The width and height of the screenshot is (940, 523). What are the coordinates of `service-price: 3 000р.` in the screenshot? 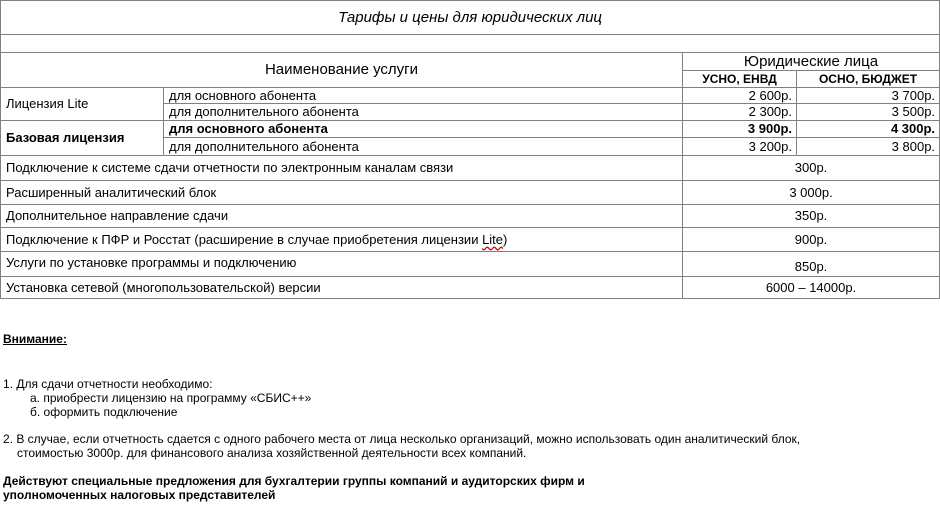 It's located at (810, 192).